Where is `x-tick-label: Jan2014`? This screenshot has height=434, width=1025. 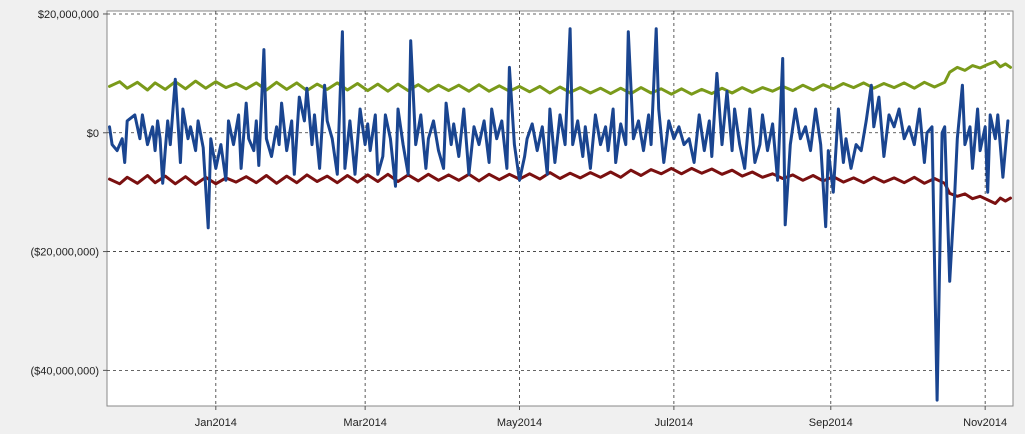 x-tick-label: Jan2014 is located at coordinates (216, 423).